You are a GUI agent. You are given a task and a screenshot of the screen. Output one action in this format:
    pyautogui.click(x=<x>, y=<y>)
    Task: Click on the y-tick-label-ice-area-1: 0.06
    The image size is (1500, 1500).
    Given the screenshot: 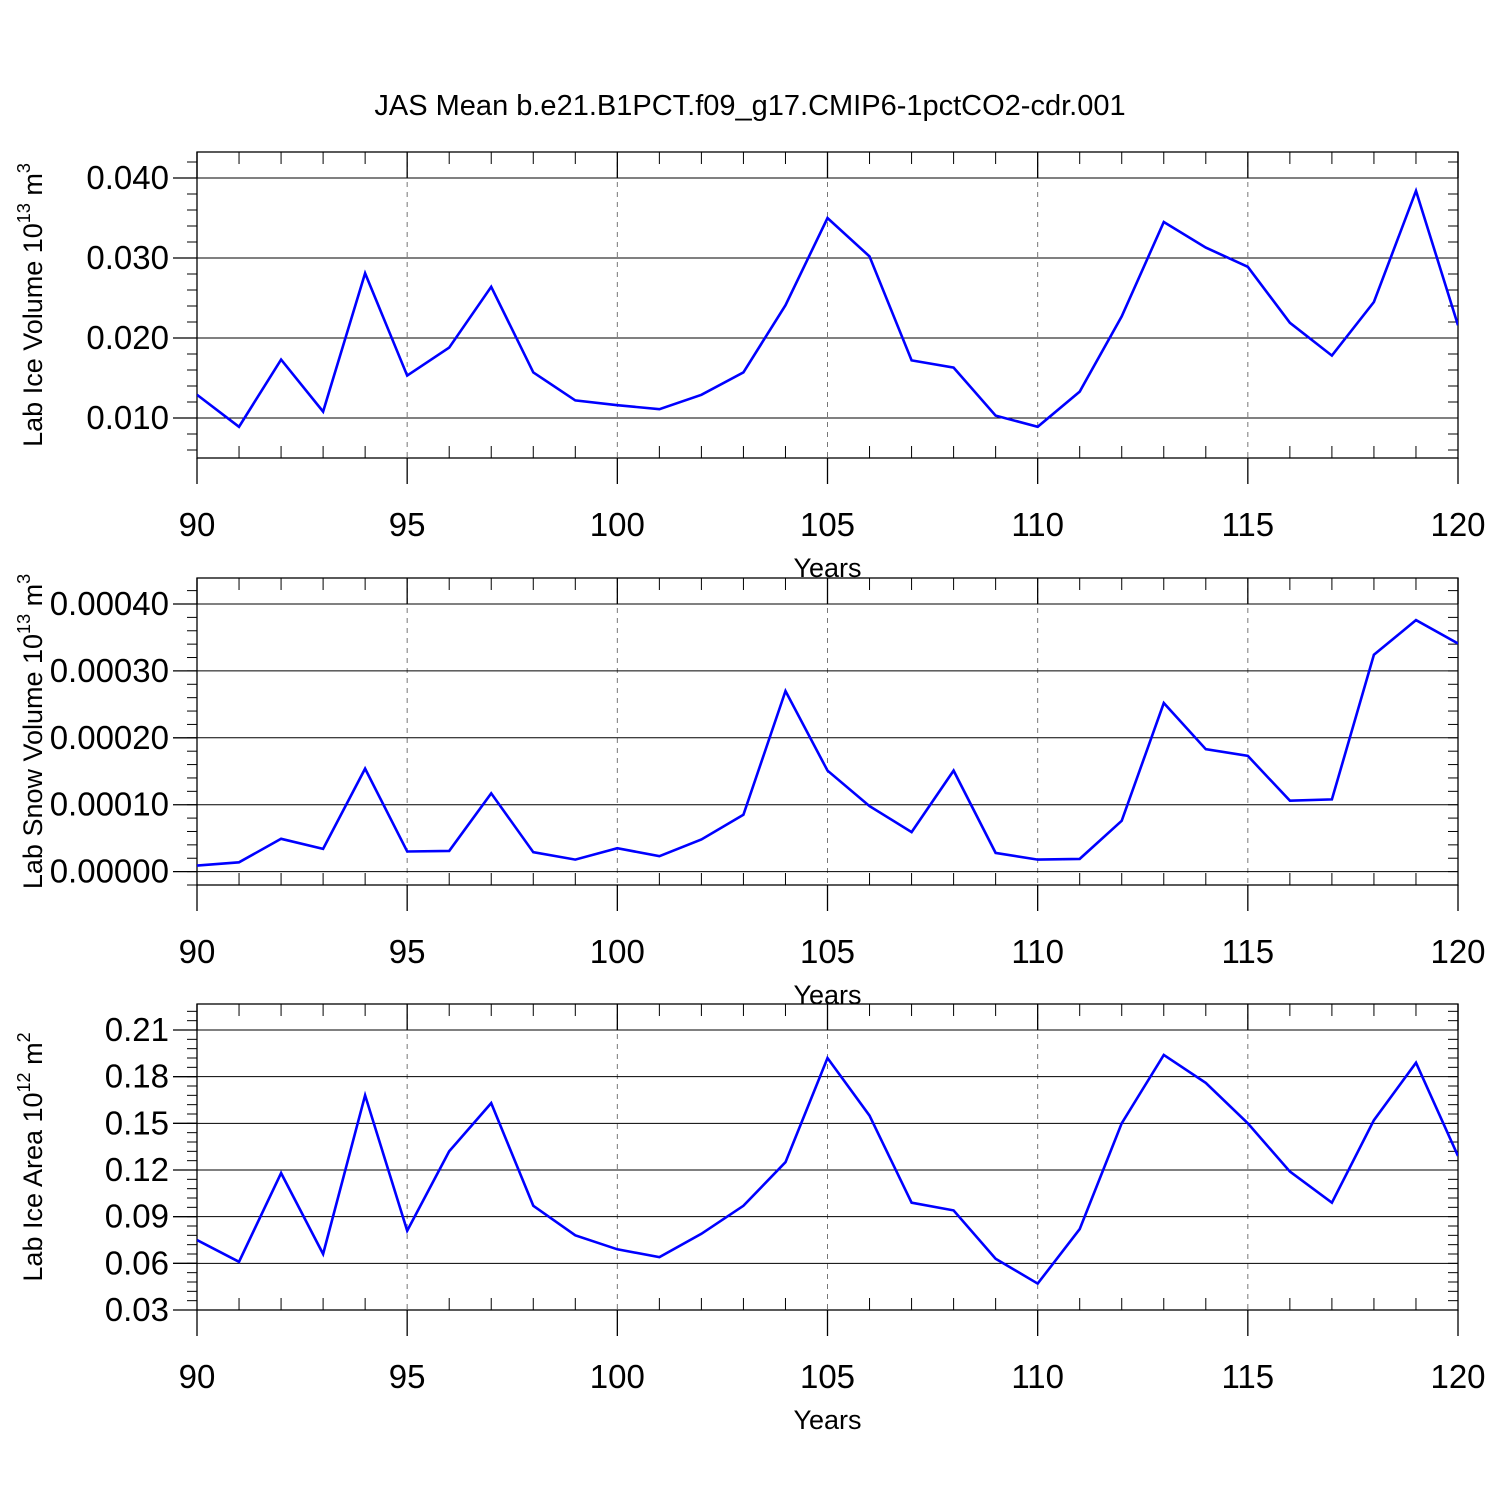 What is the action you would take?
    pyautogui.click(x=137, y=1262)
    